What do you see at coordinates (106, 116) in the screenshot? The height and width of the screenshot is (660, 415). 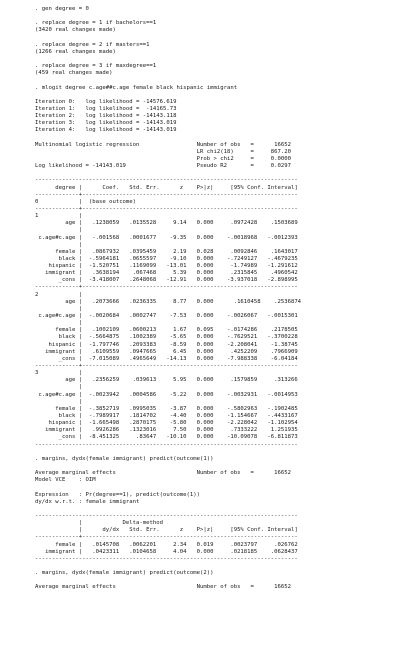 I see `output-line: Iteration 2: log likelihood = -14143.118` at bounding box center [106, 116].